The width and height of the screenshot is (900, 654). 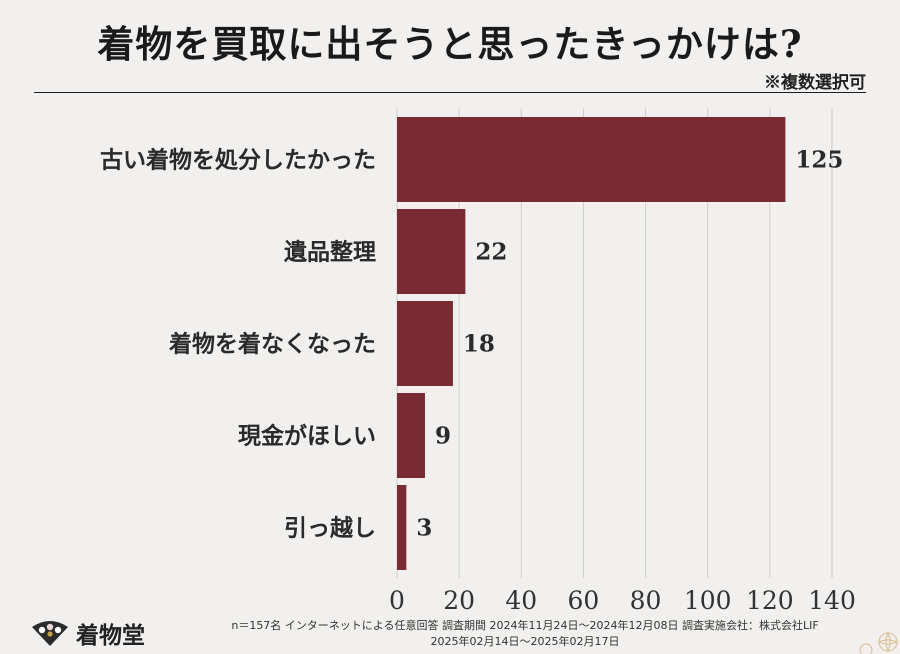 I want to click on x-tick-label: 140, so click(x=832, y=600).